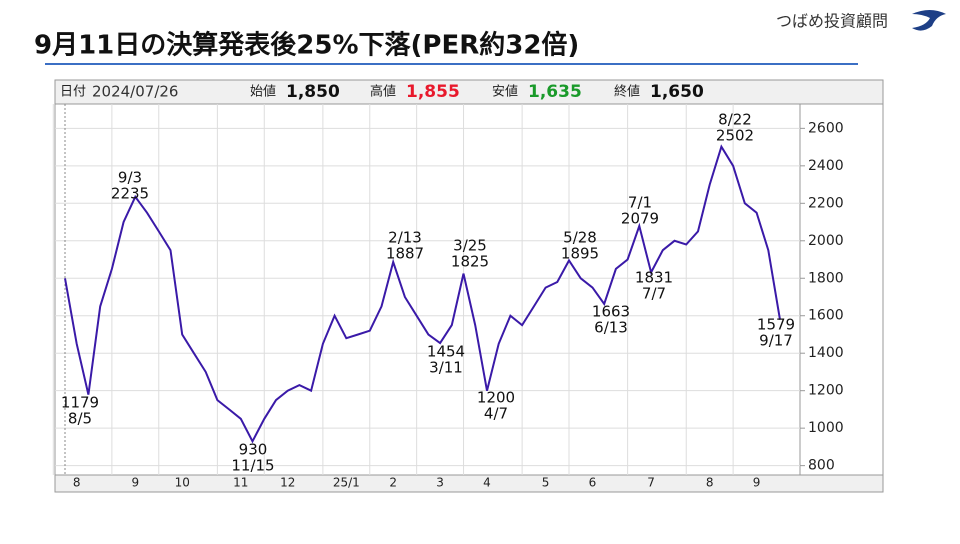  Describe the element at coordinates (651, 483) in the screenshot. I see `x-tick-label: 7` at that location.